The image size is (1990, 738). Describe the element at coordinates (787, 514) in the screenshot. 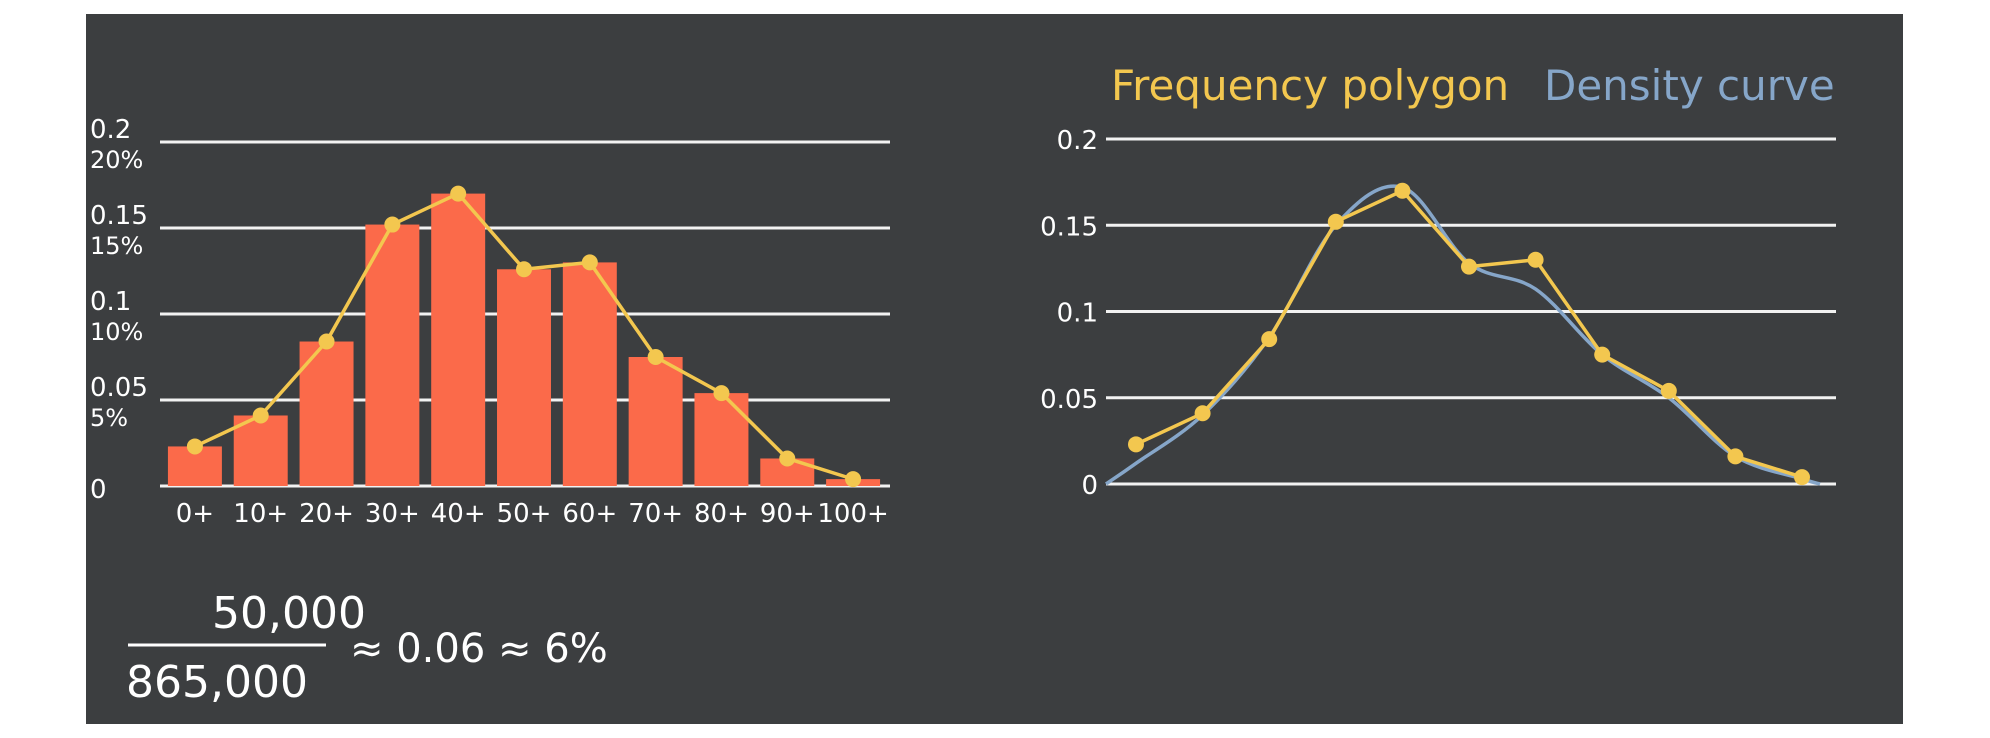

I see `x-tick-label: 90+` at that location.